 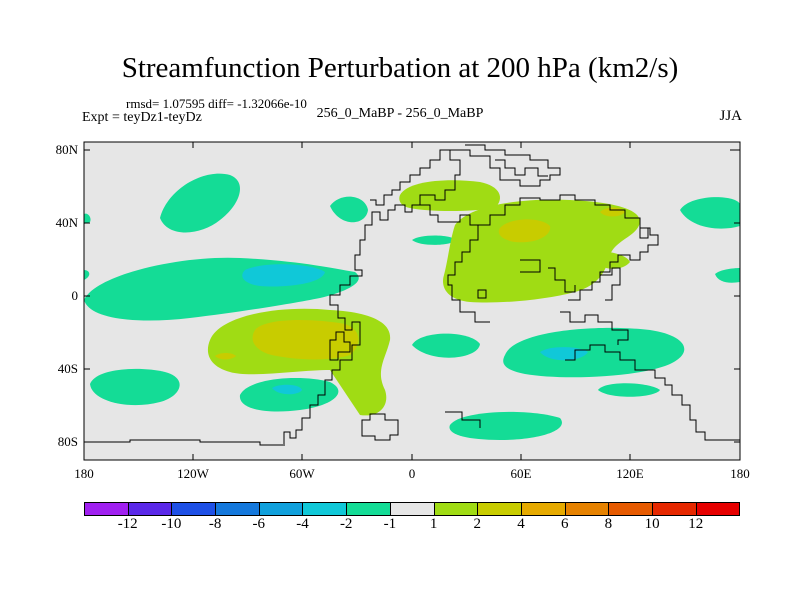 I want to click on lon-label-60e: 60E, so click(x=521, y=473).